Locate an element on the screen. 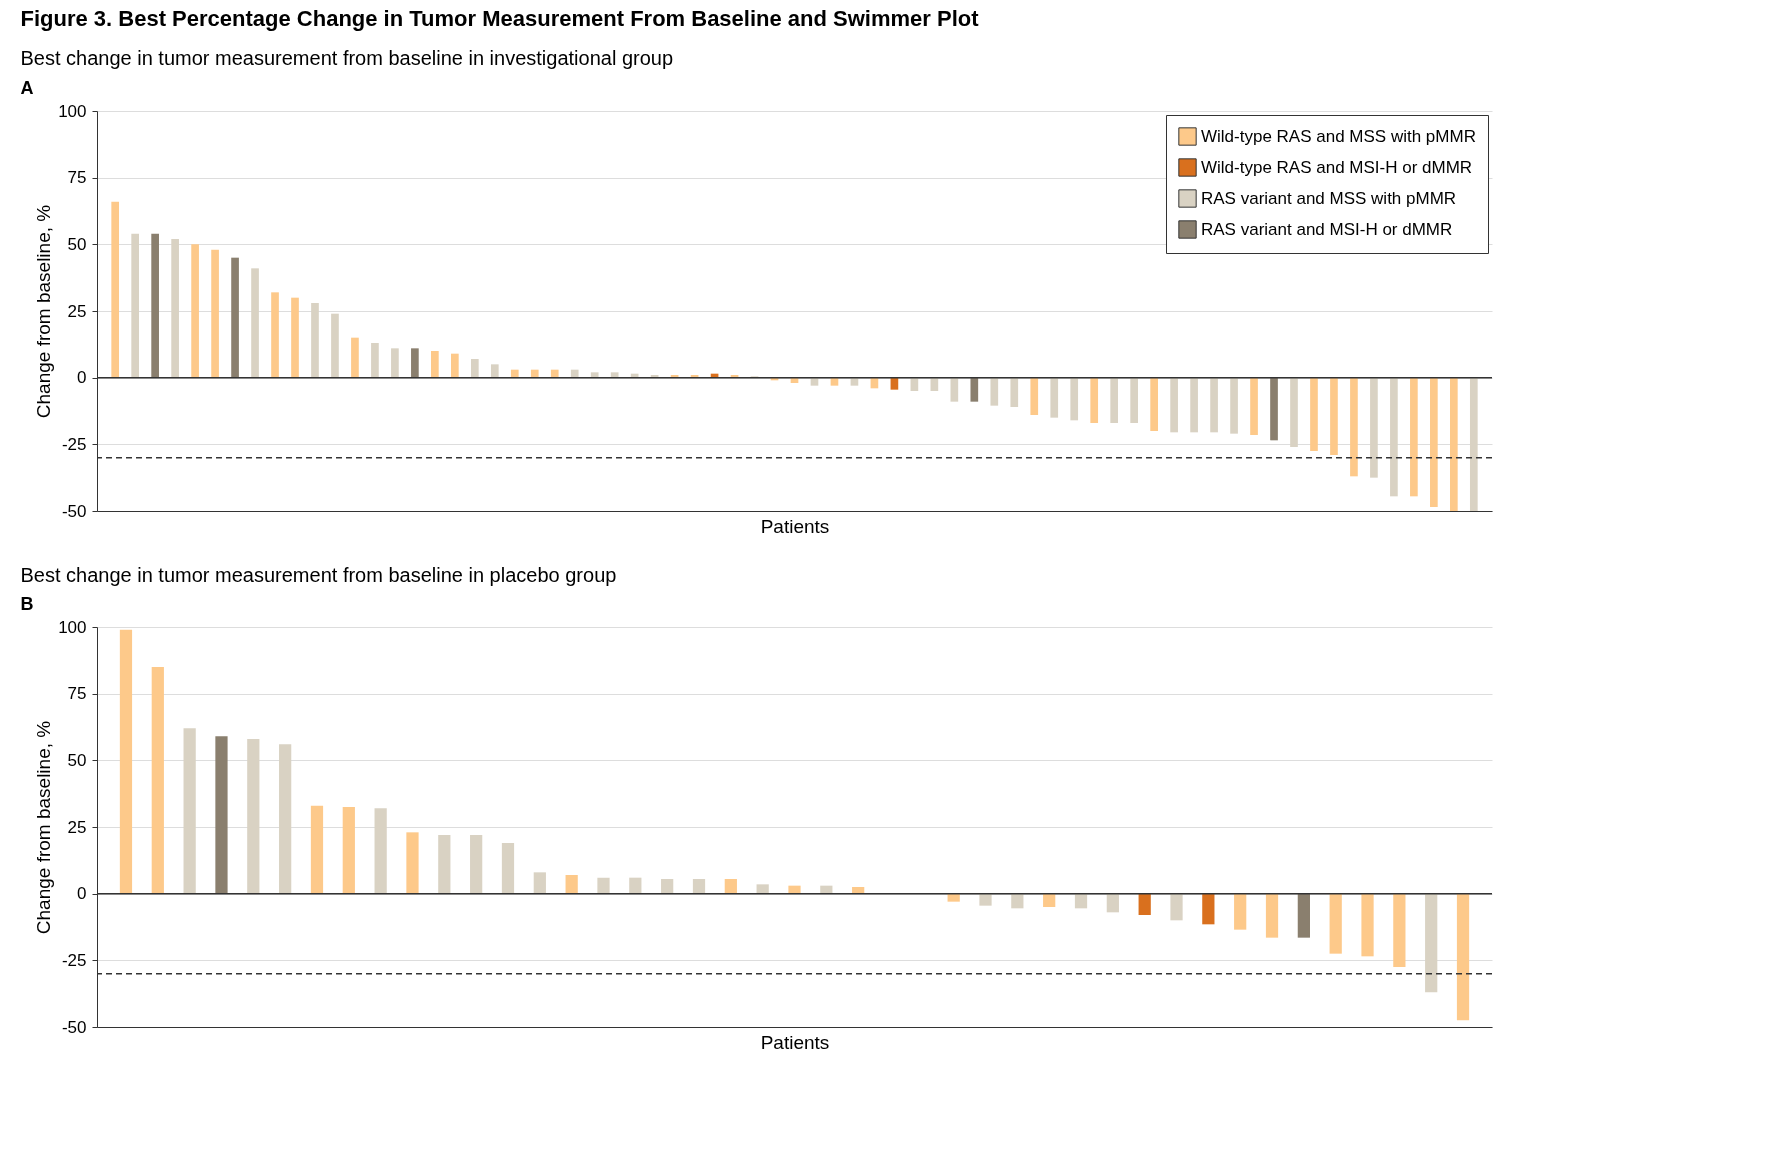  legend-label: Wild-type RAS and MSS with pMMR is located at coordinates (1338, 136).